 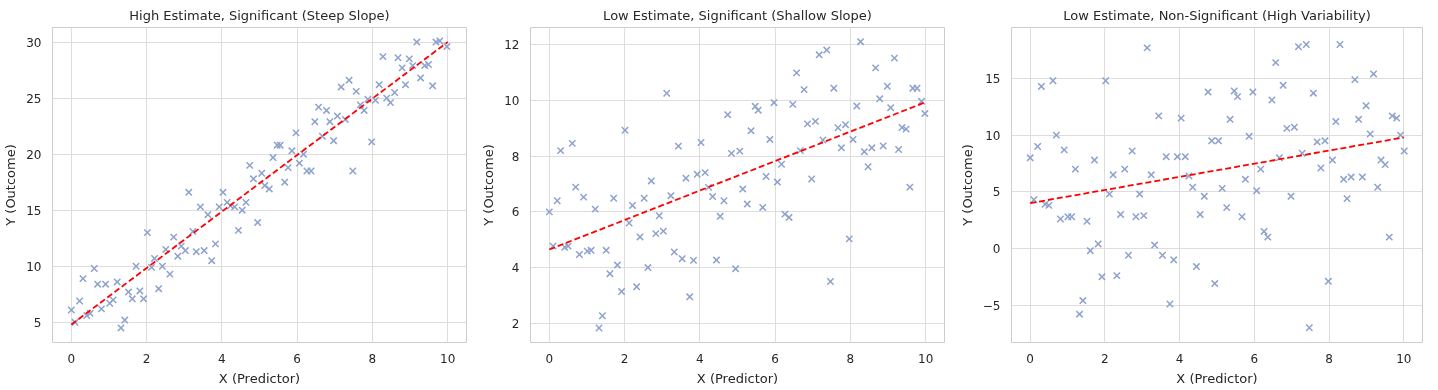 I want to click on y-tick-label: 12, so click(x=512, y=45).